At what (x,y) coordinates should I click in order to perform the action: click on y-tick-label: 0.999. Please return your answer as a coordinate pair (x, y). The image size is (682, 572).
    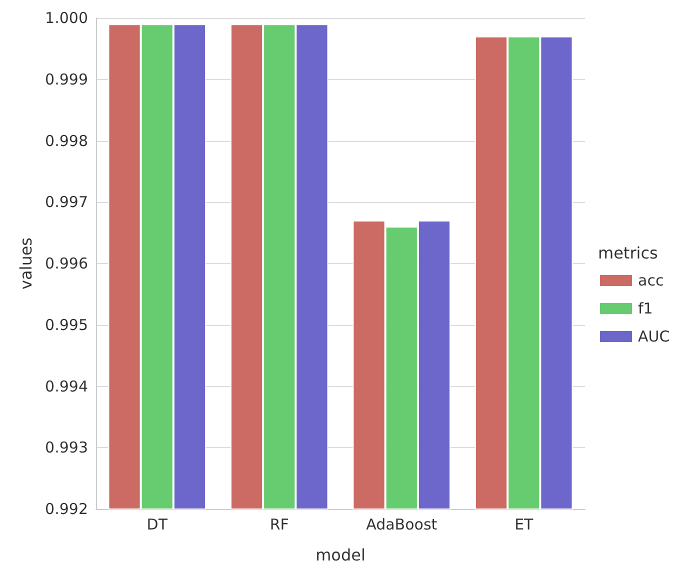
    Looking at the image, I should click on (66, 79).